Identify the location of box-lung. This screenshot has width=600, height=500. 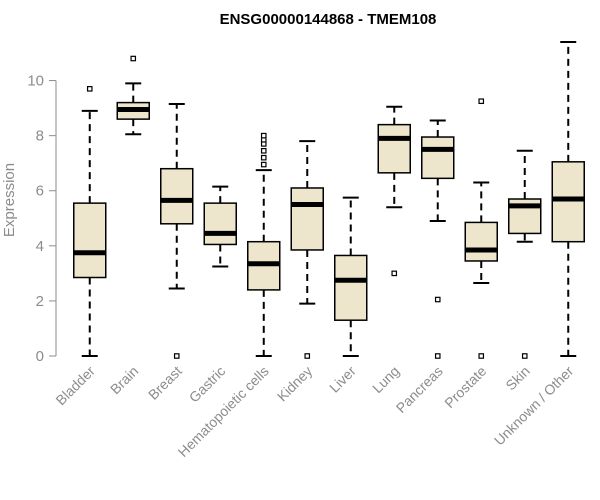
(394, 191).